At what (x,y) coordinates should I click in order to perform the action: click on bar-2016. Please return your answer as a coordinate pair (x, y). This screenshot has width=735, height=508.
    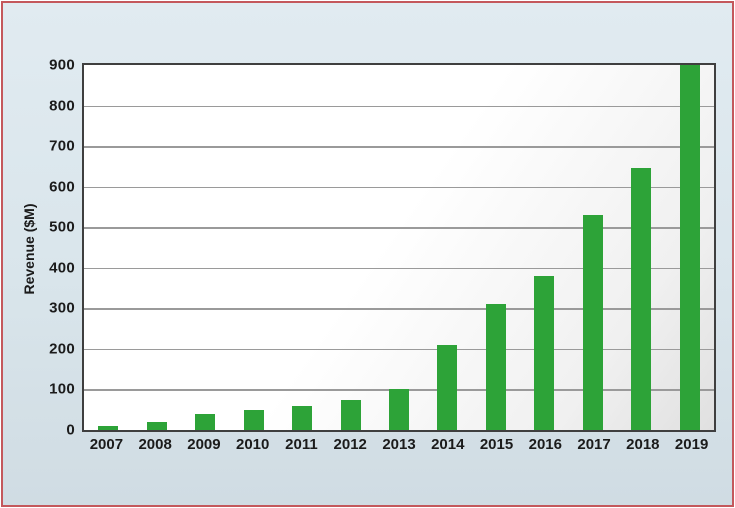
    Looking at the image, I should click on (544, 352).